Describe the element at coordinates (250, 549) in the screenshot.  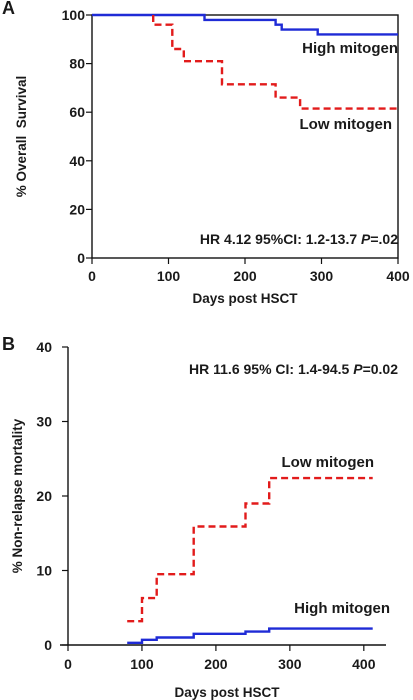
I see `panel-b-series-low-mitogen-line` at that location.